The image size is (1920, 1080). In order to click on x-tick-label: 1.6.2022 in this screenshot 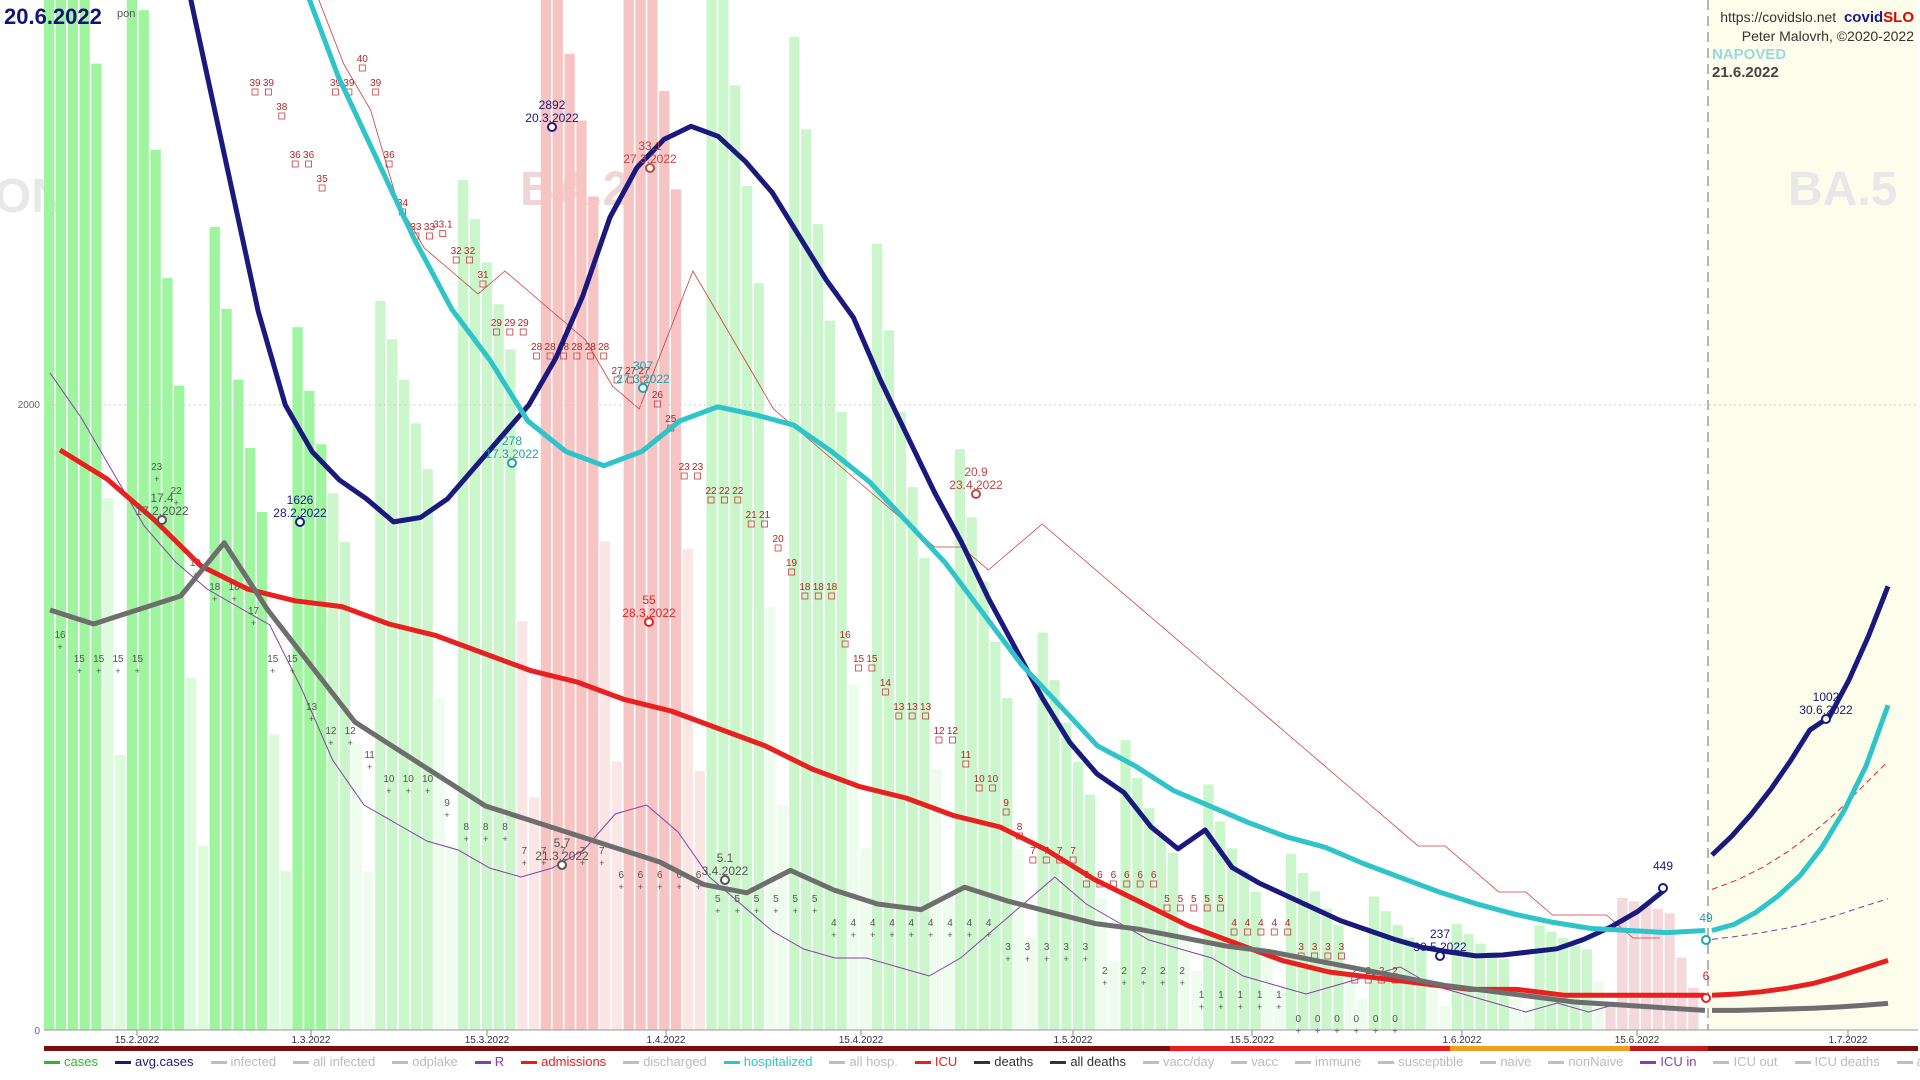, I will do `click(1462, 1040)`.